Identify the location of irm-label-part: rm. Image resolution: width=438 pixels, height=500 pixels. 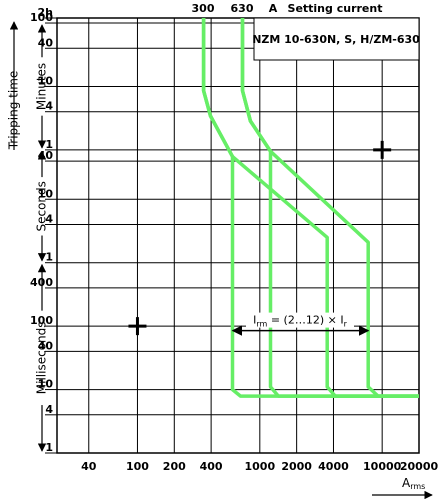
(261, 323).